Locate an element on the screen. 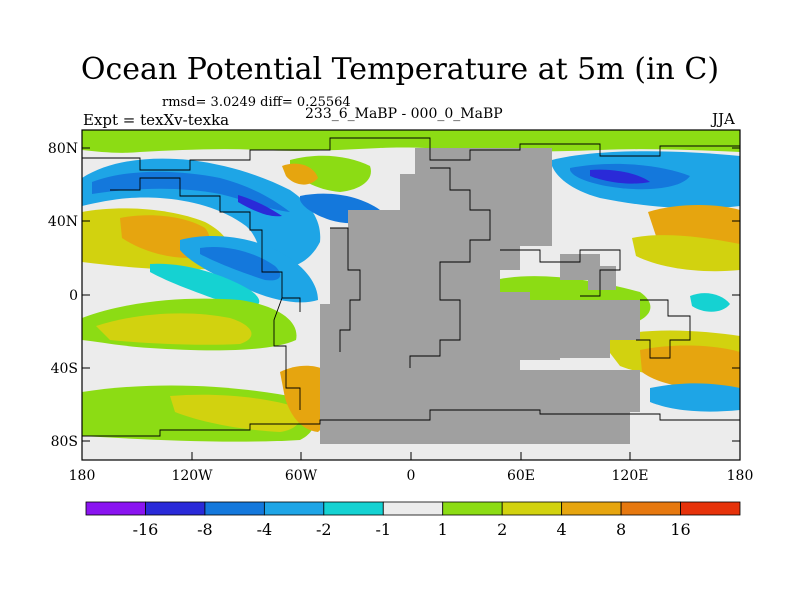 The height and width of the screenshot is (600, 800). land-eastern-fragments is located at coordinates (588, 272).